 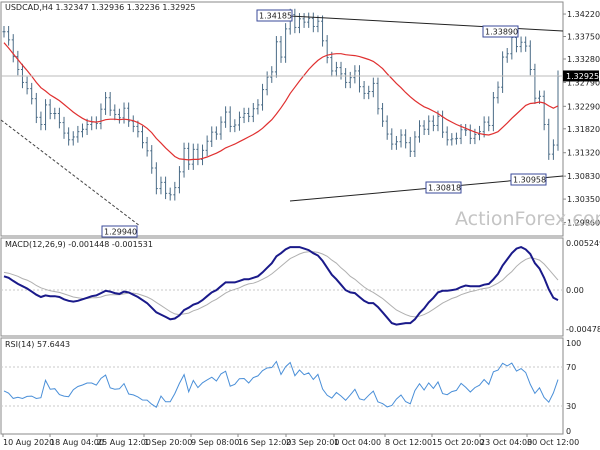 I want to click on time-tick-label: 30 Oct 12:00, so click(x=553, y=442).